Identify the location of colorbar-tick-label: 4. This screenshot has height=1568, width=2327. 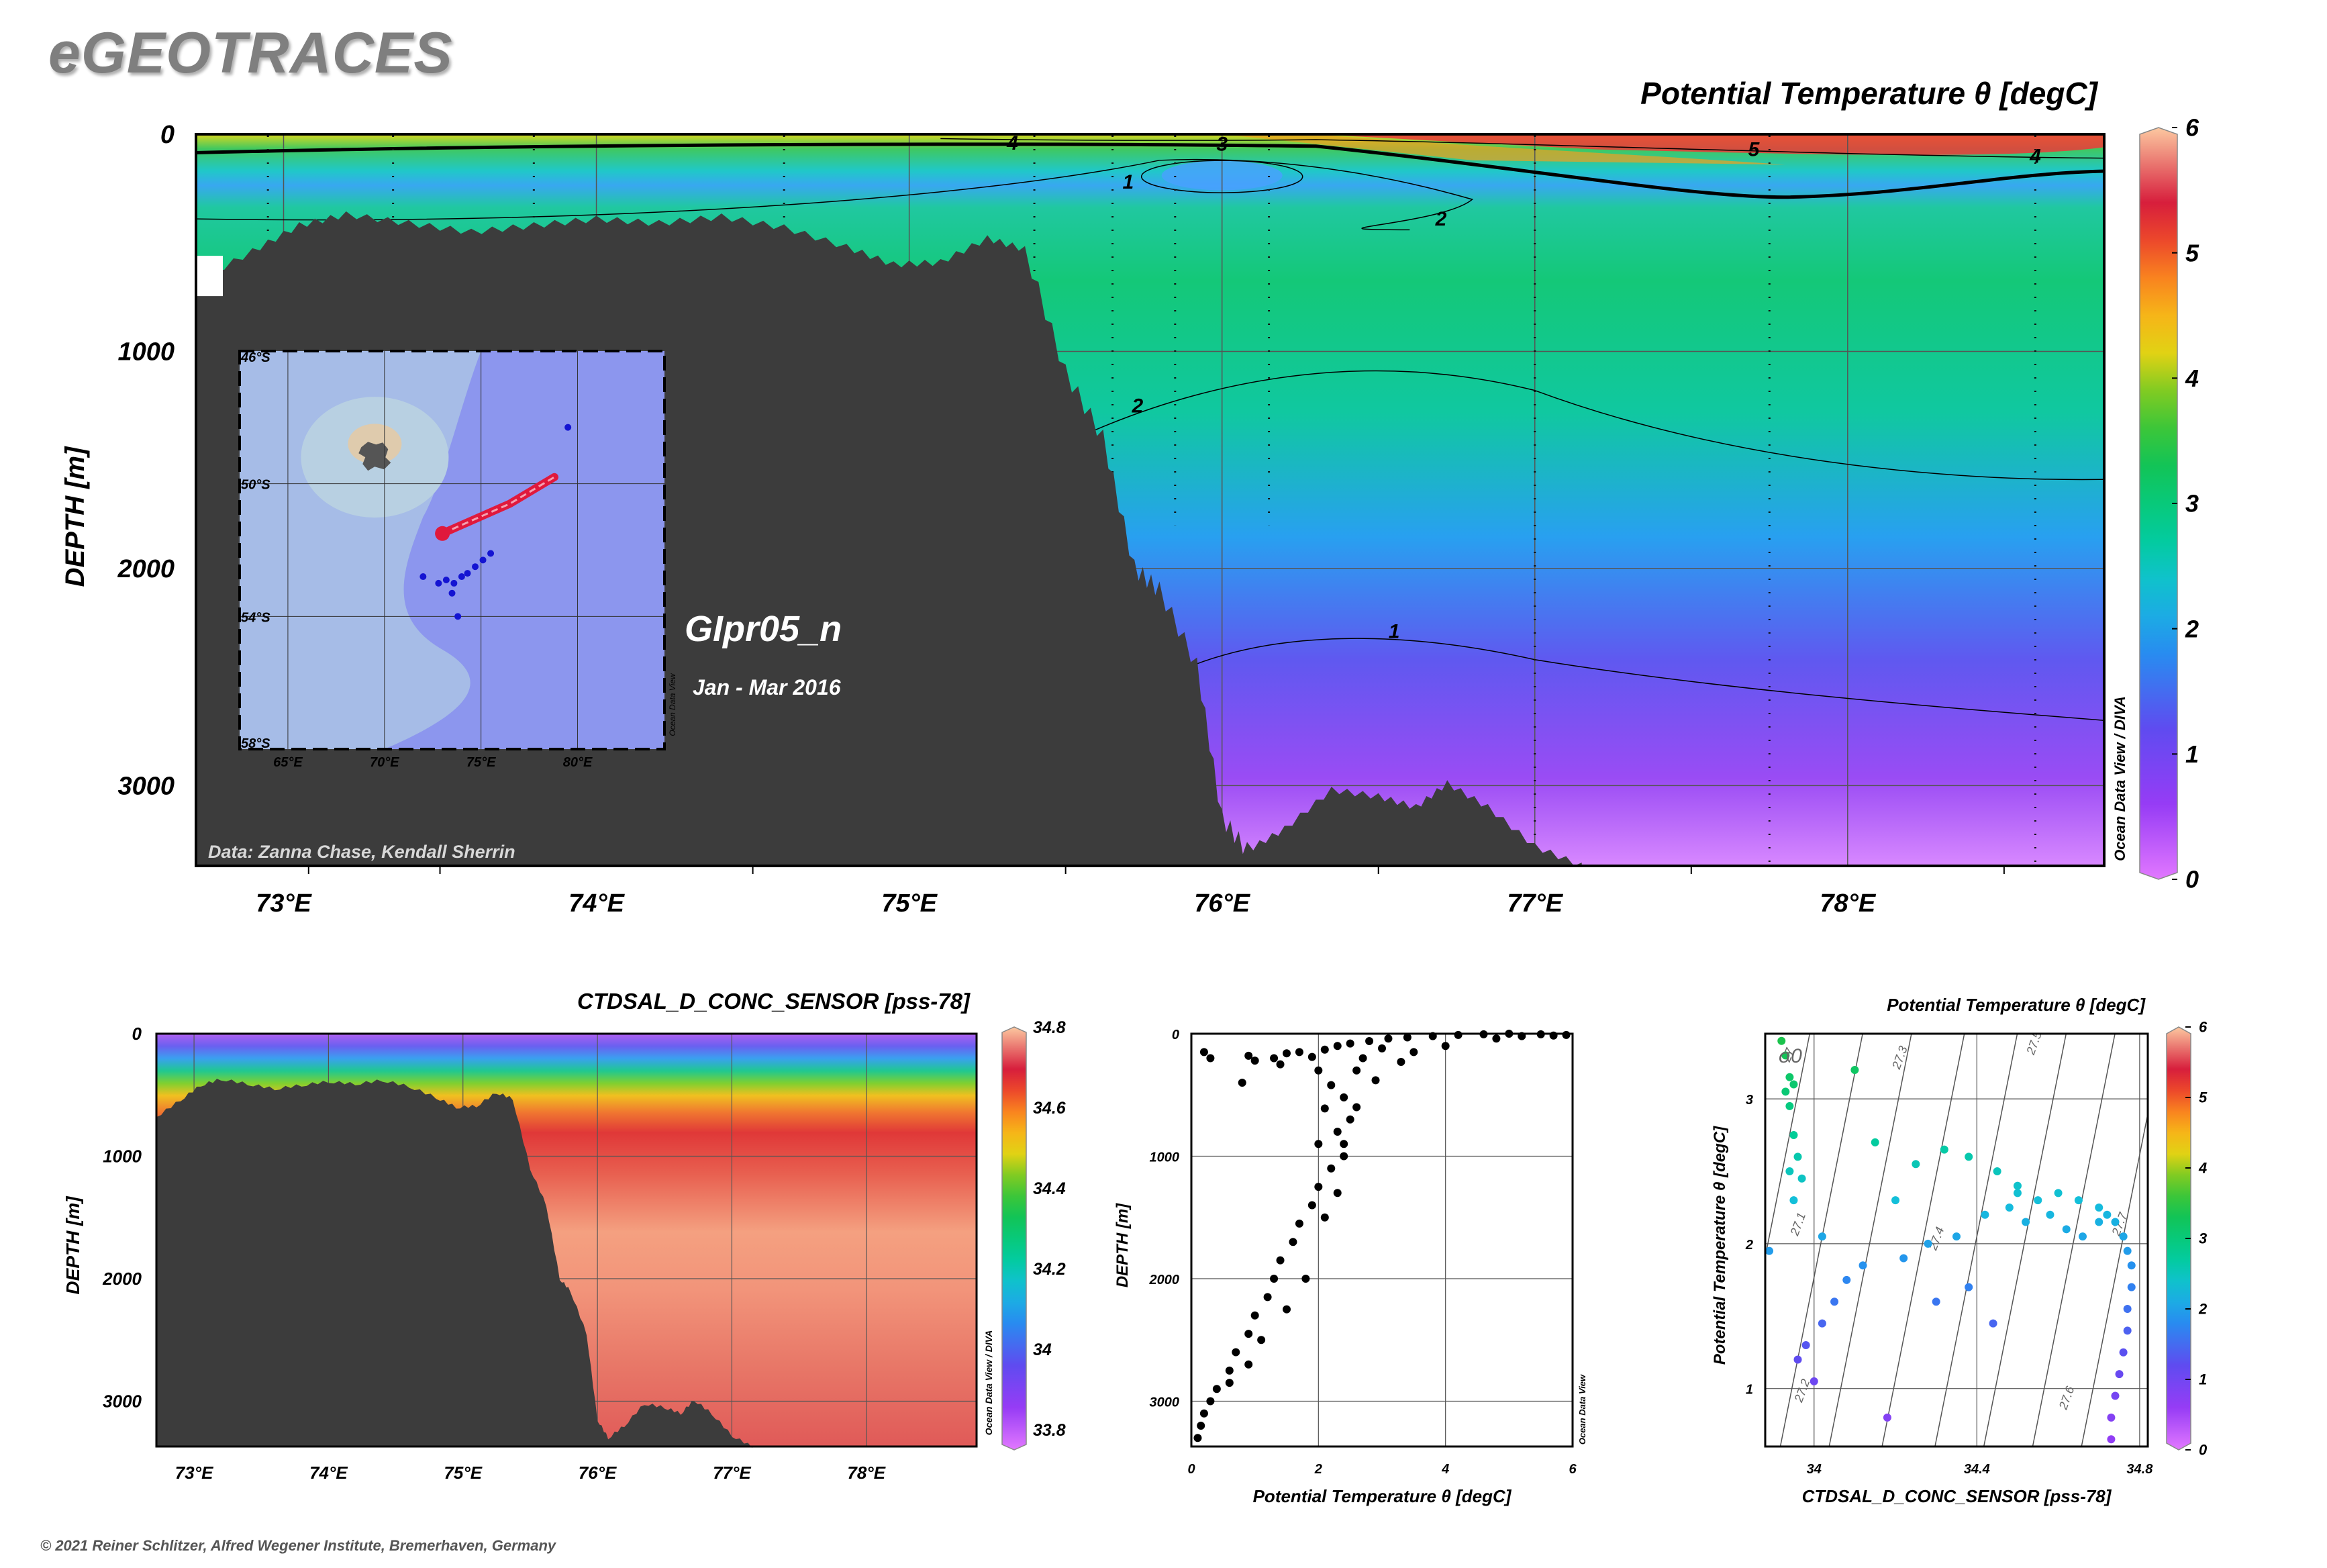
(2192, 378).